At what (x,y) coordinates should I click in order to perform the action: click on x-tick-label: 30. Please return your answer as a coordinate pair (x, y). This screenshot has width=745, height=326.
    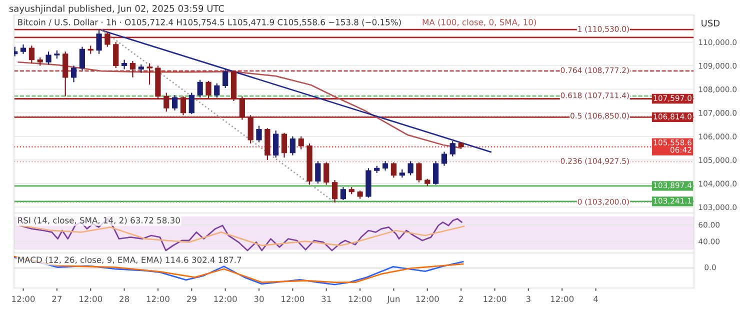
    Looking at the image, I should click on (259, 299).